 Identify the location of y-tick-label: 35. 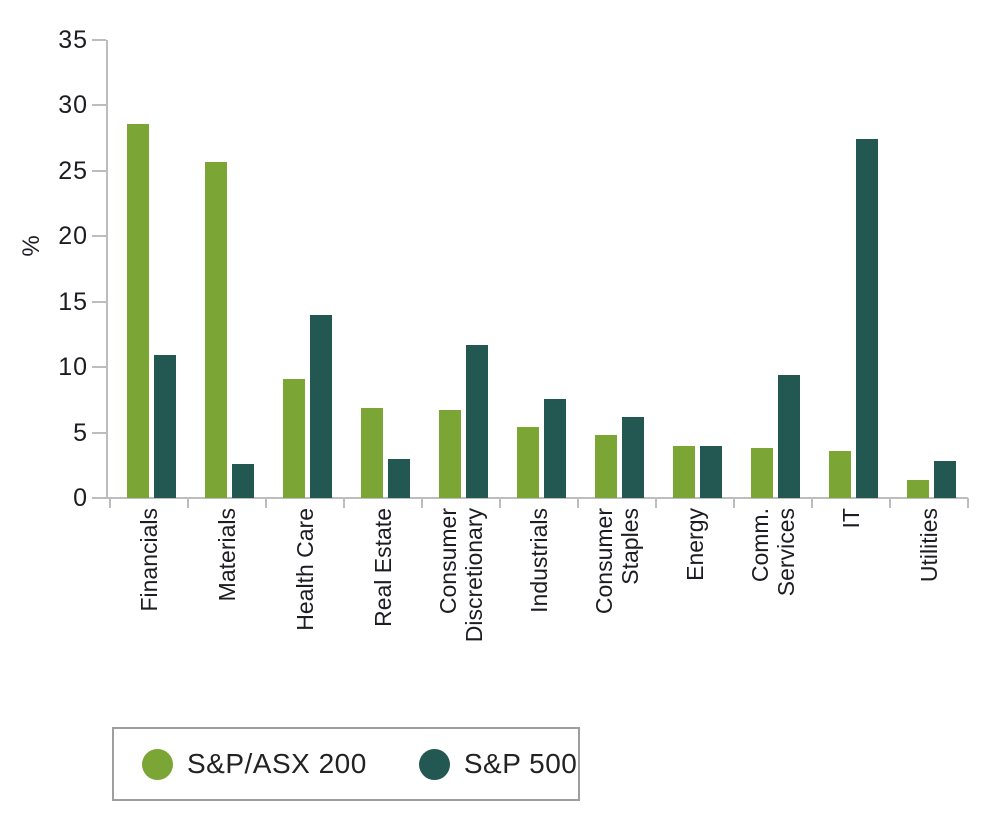
(73, 40).